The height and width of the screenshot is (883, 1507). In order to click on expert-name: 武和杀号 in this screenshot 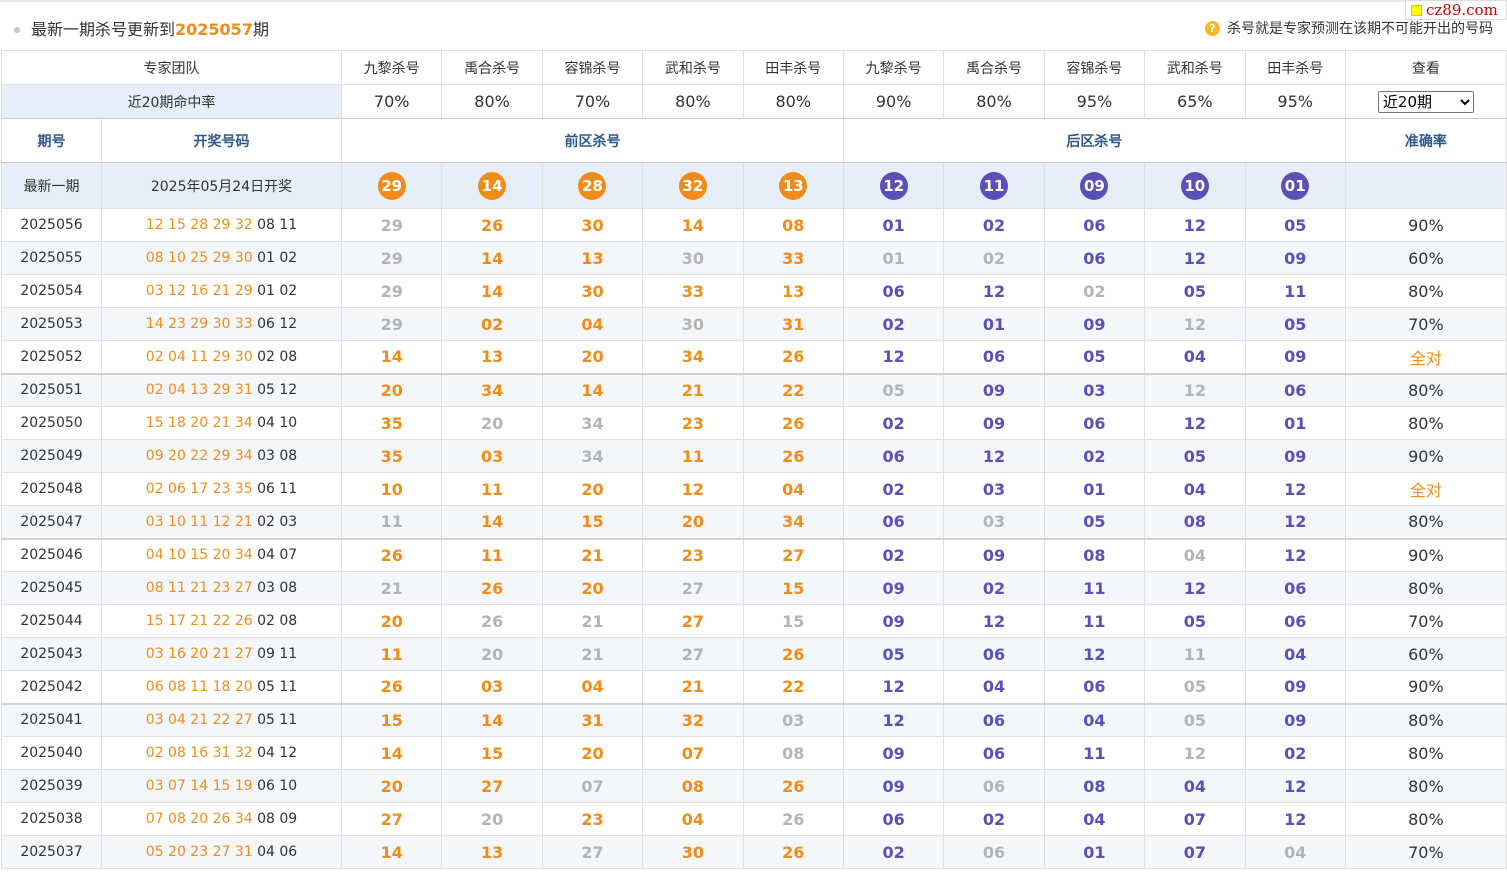, I will do `click(693, 67)`.